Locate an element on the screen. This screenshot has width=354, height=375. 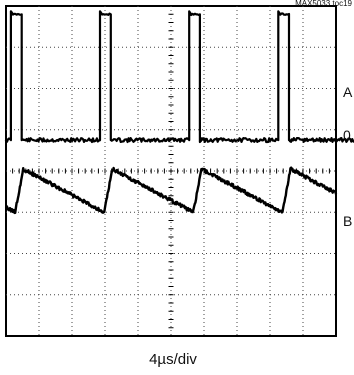
figure-id: MAX5033 toc19 is located at coordinates (323, 4).